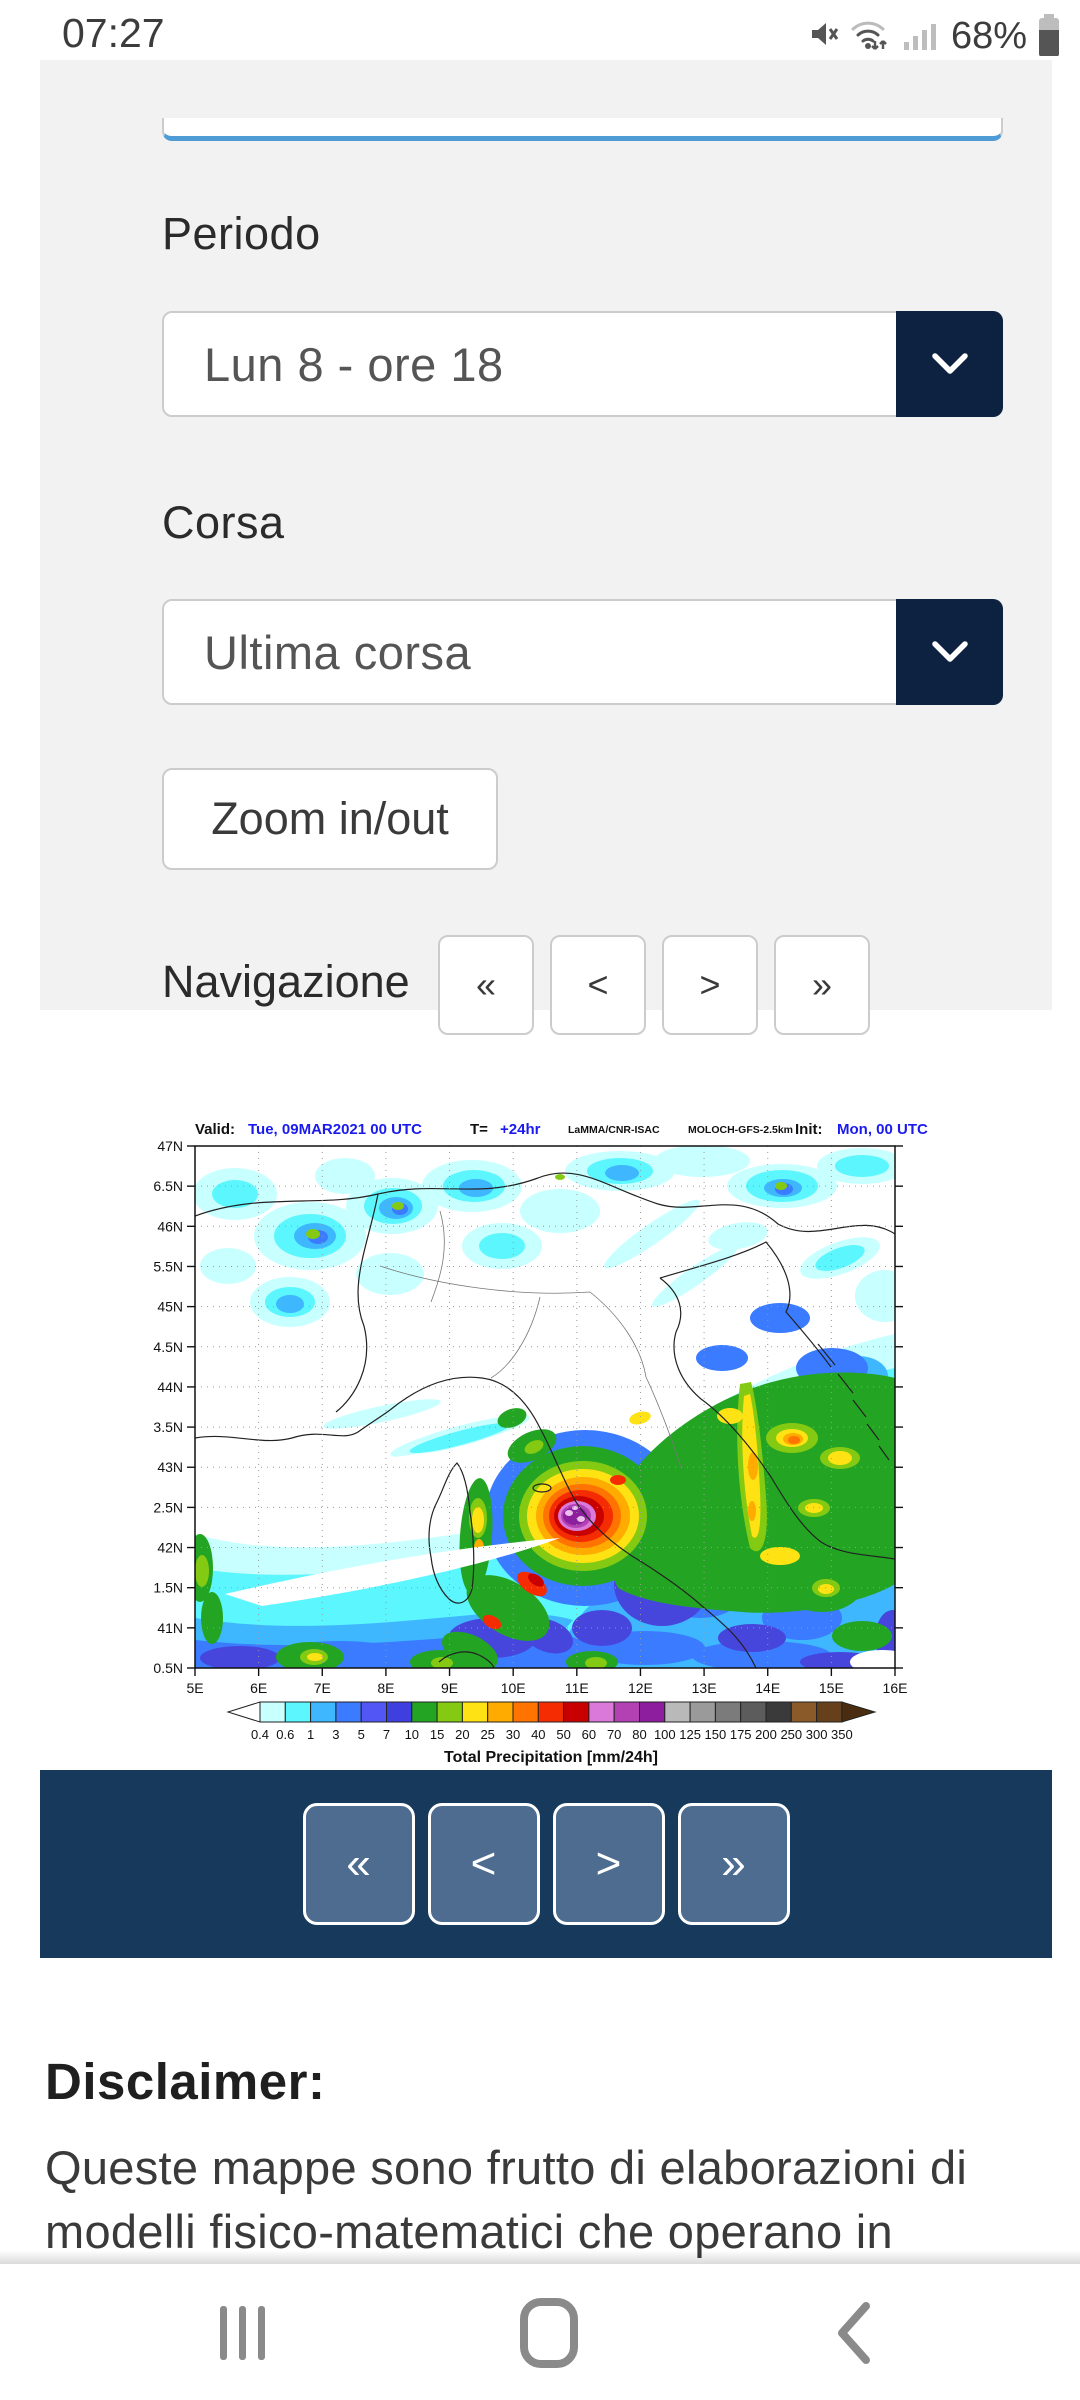 Image resolution: width=1080 pixels, height=2400 pixels. I want to click on svg-text: 16E, so click(895, 1688).